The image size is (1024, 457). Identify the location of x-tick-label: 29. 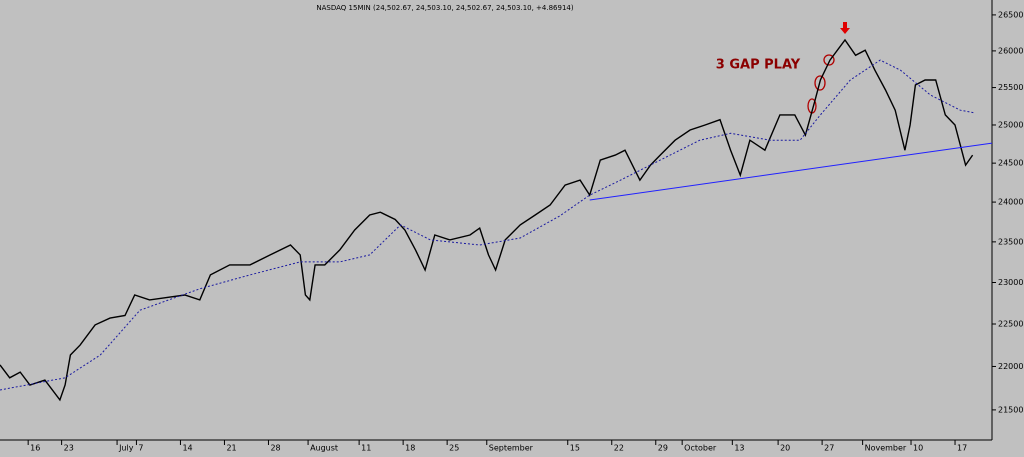
(663, 448).